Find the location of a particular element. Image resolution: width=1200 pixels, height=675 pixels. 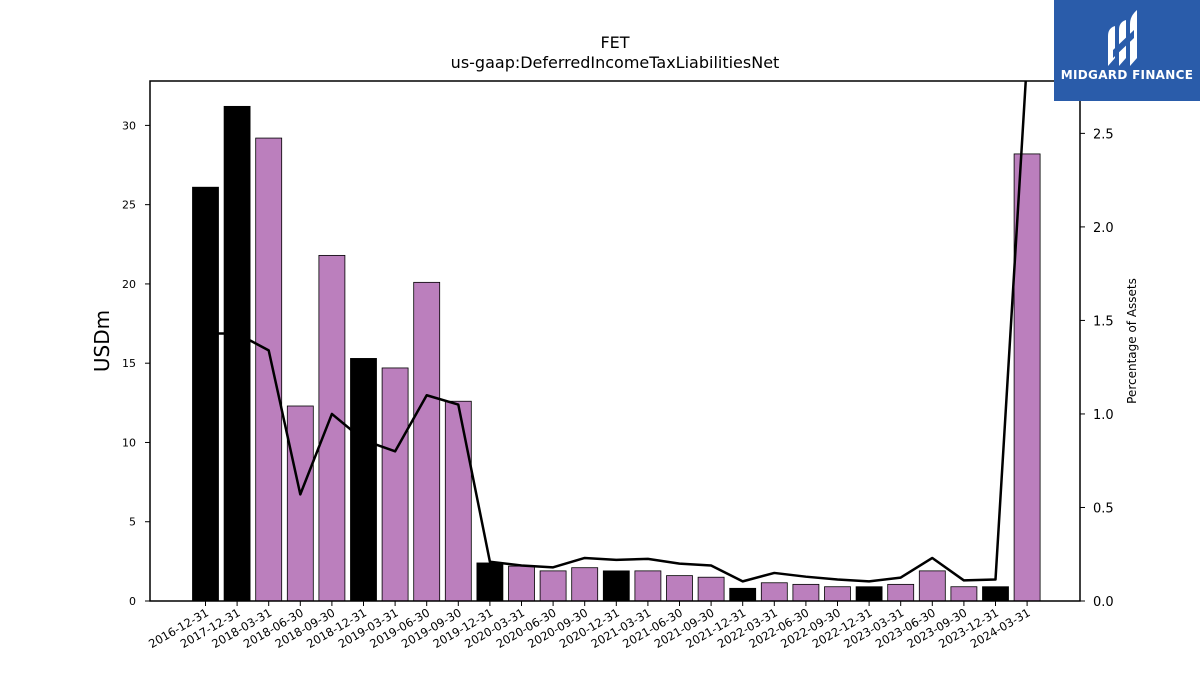

chart-title: FET is located at coordinates (614, 42).